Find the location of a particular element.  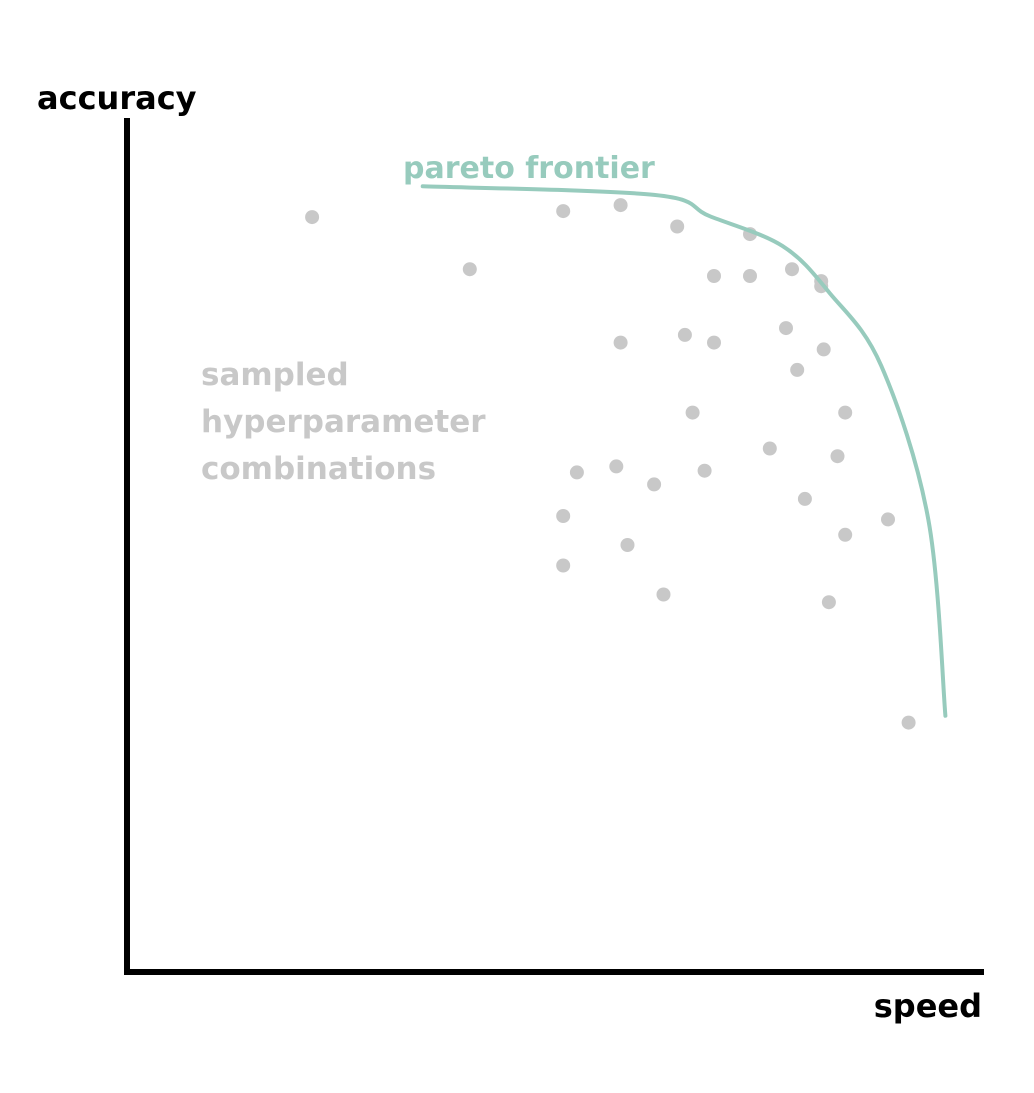

samples-annotation-line: hyperparameter is located at coordinates (343, 422).